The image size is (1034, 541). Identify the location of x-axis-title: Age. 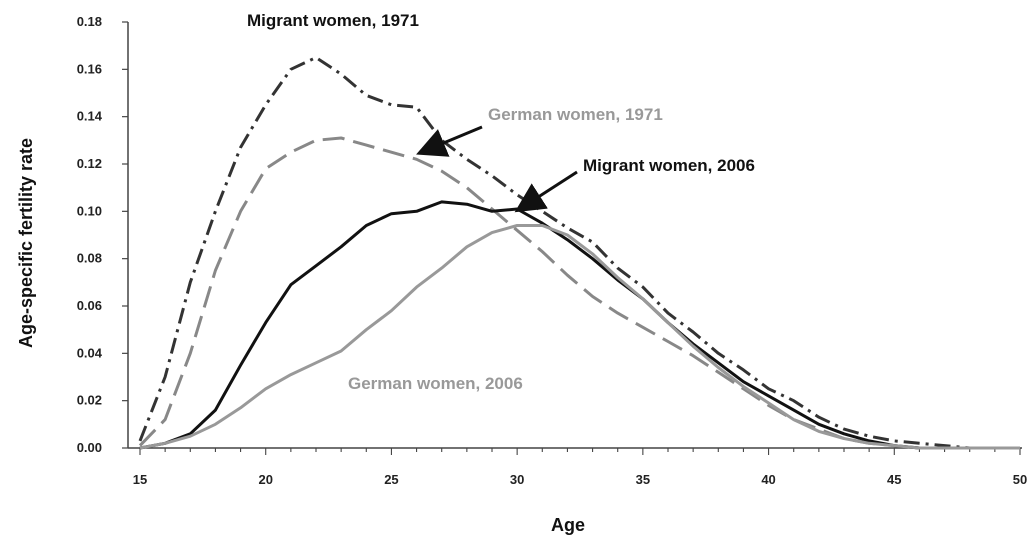
(568, 525).